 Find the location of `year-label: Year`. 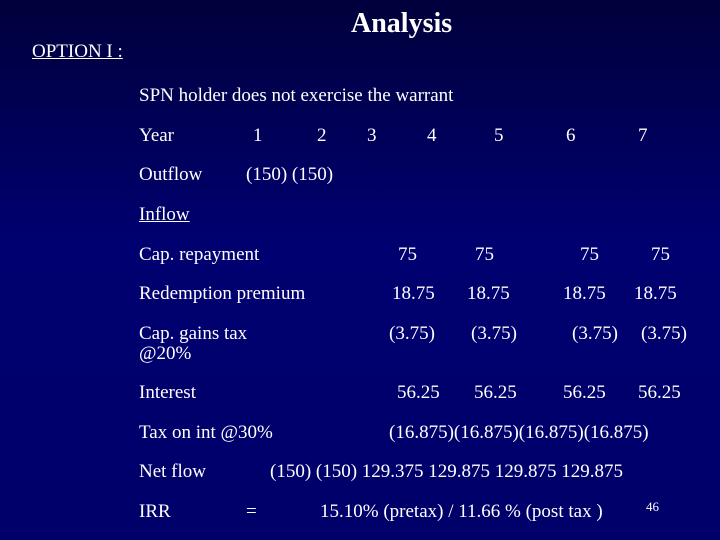

year-label: Year is located at coordinates (157, 135).